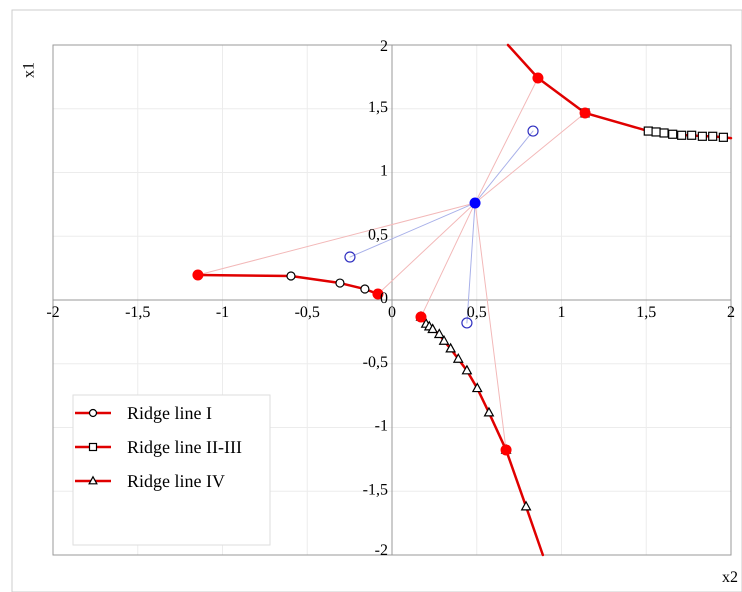 This screenshot has width=742, height=592. Describe the element at coordinates (562, 312) in the screenshot. I see `x-tick-label: 1` at that location.